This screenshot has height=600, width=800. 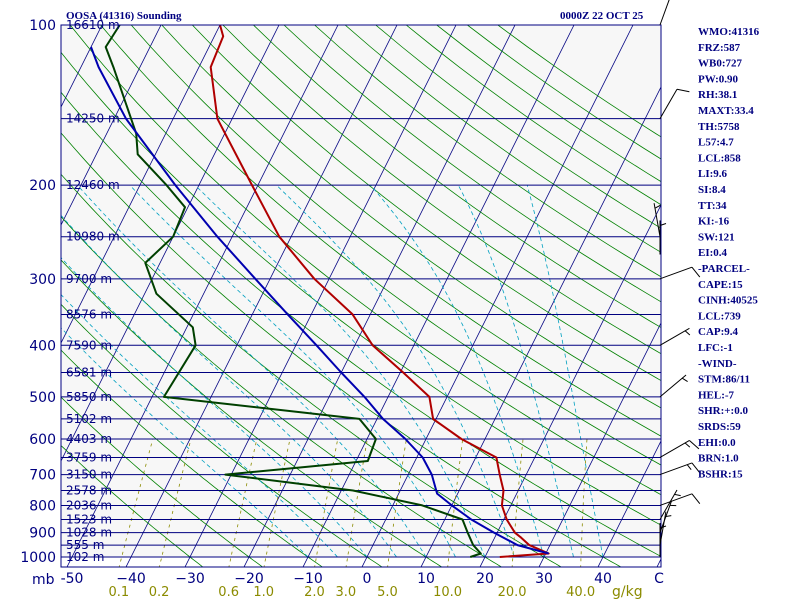 What do you see at coordinates (89, 419) in the screenshot?
I see `height-label: 5102 m` at bounding box center [89, 419].